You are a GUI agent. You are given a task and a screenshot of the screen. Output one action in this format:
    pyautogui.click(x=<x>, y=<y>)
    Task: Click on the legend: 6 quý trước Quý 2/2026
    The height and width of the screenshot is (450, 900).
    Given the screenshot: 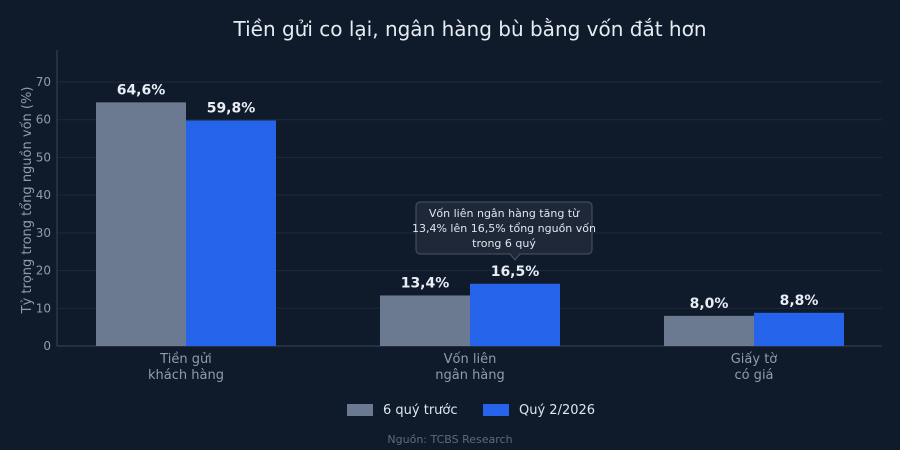 What is the action you would take?
    pyautogui.click(x=471, y=410)
    